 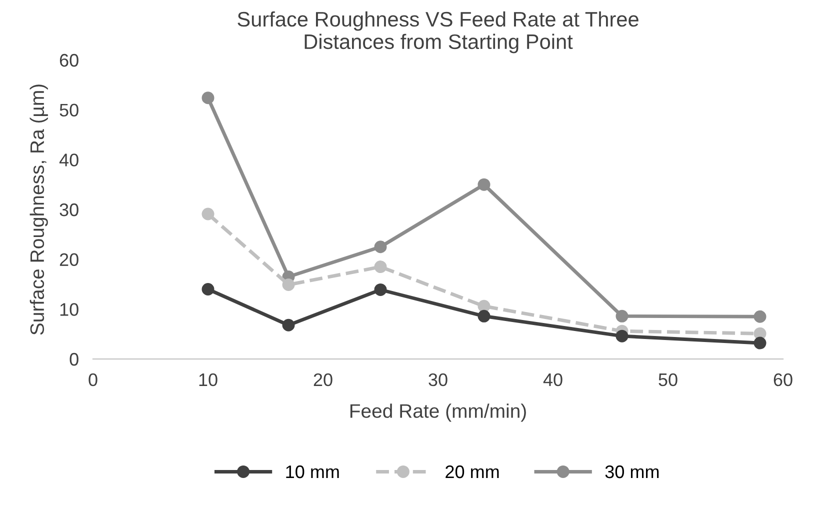 What do you see at coordinates (39, 209) in the screenshot?
I see `y-axis-title: Surface Roughness, Ra (µm)` at bounding box center [39, 209].